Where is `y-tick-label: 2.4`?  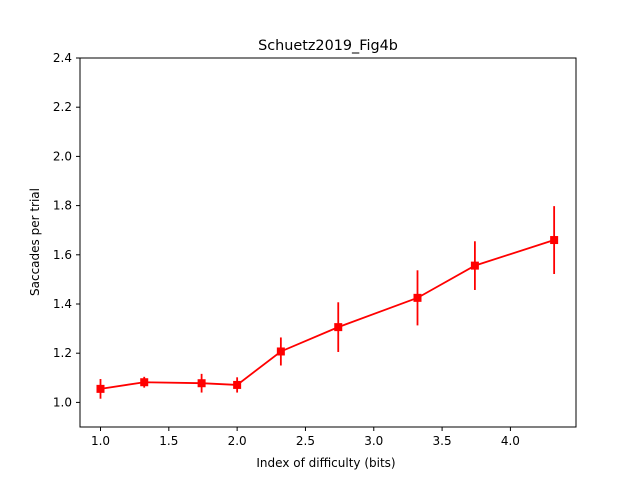 y-tick-label: 2.4 is located at coordinates (62, 58).